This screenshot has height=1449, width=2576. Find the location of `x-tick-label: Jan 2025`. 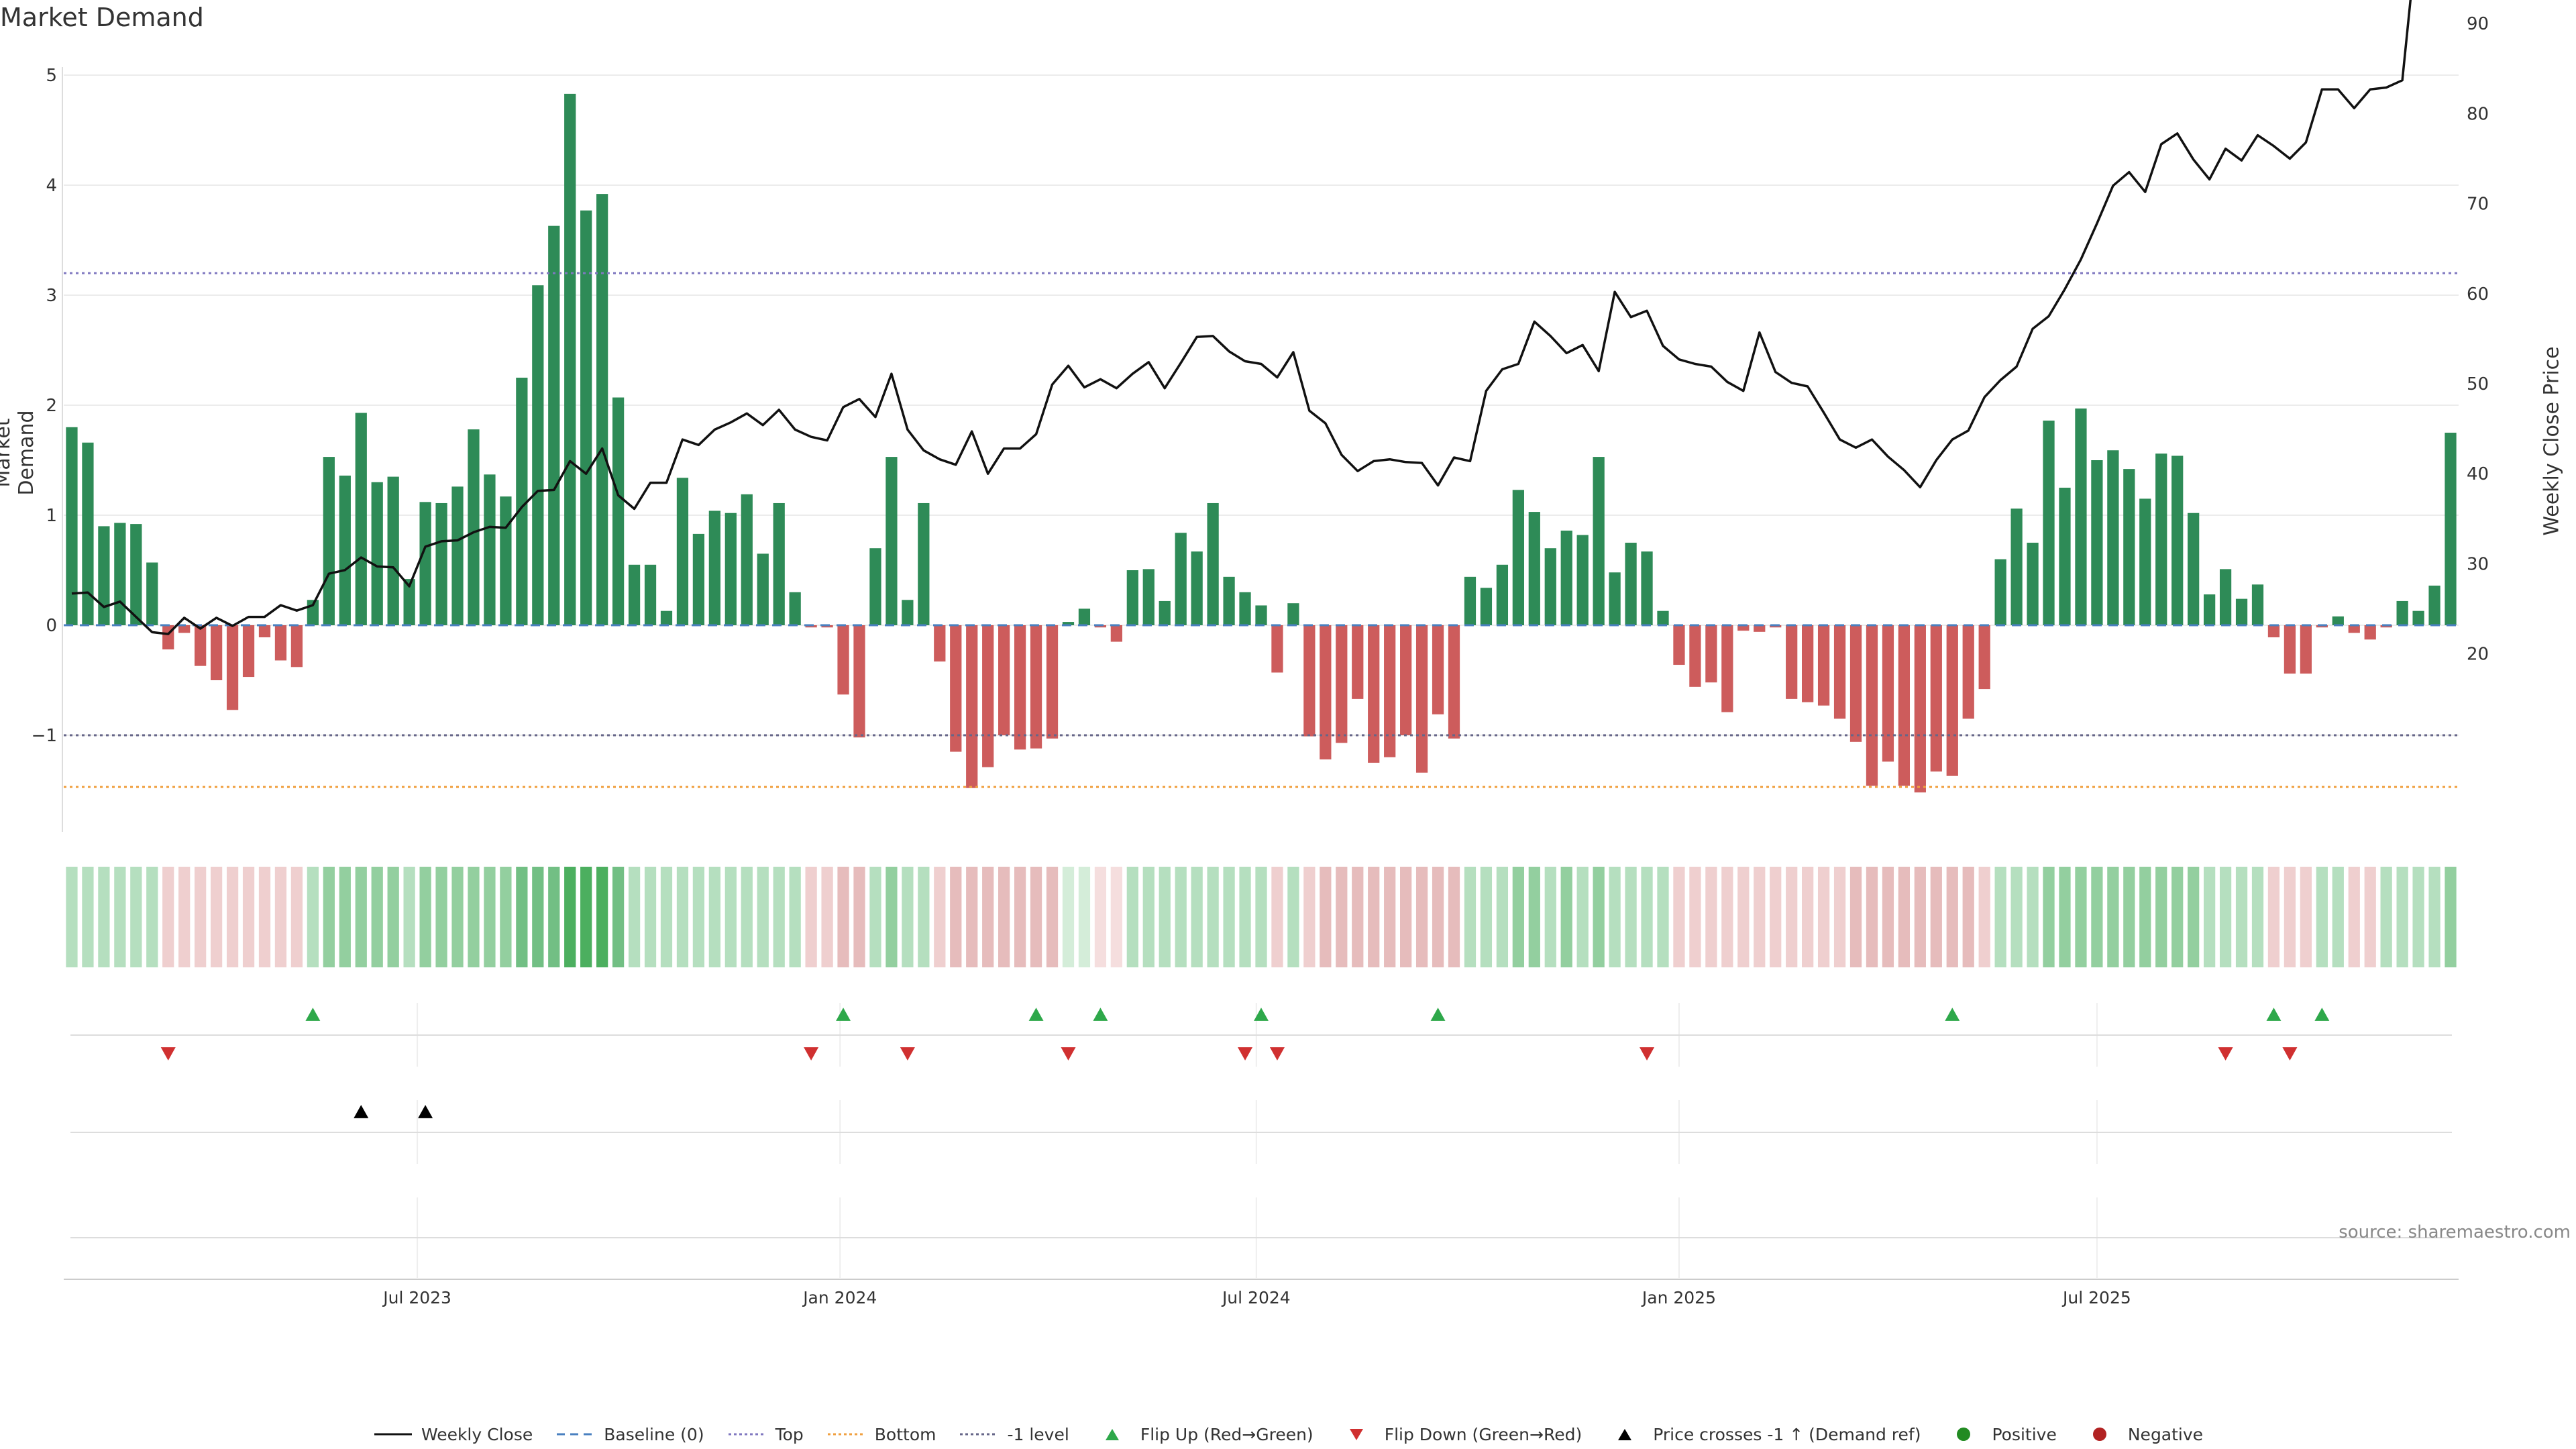

x-tick-label: Jan 2025 is located at coordinates (1678, 1297).